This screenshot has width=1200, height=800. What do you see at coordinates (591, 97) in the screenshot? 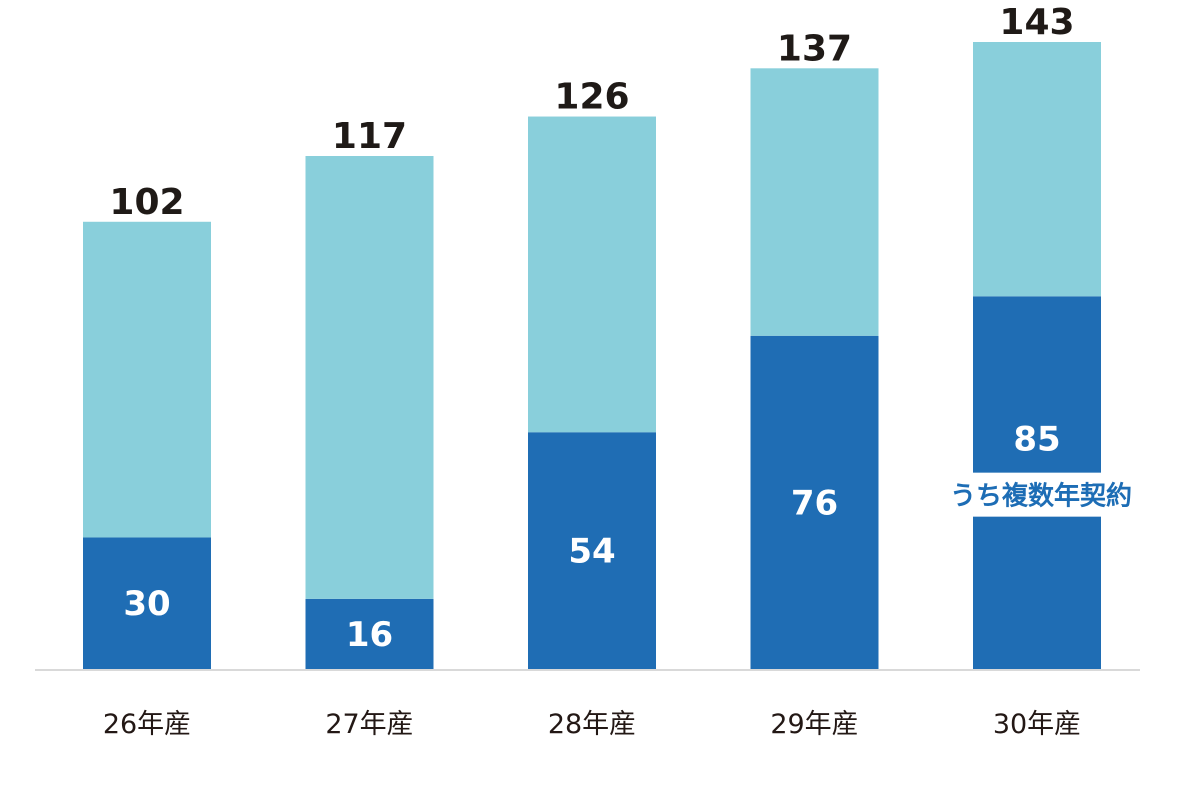
I see `total-label-2: 126` at bounding box center [591, 97].